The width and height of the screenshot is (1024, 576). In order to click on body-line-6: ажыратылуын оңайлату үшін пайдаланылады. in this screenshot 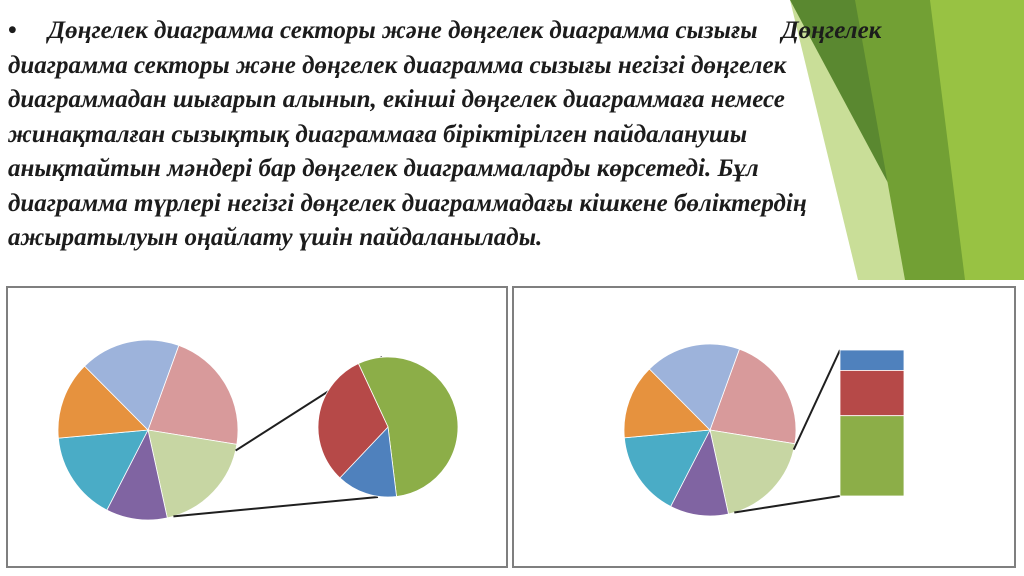, I will do `click(275, 237)`.